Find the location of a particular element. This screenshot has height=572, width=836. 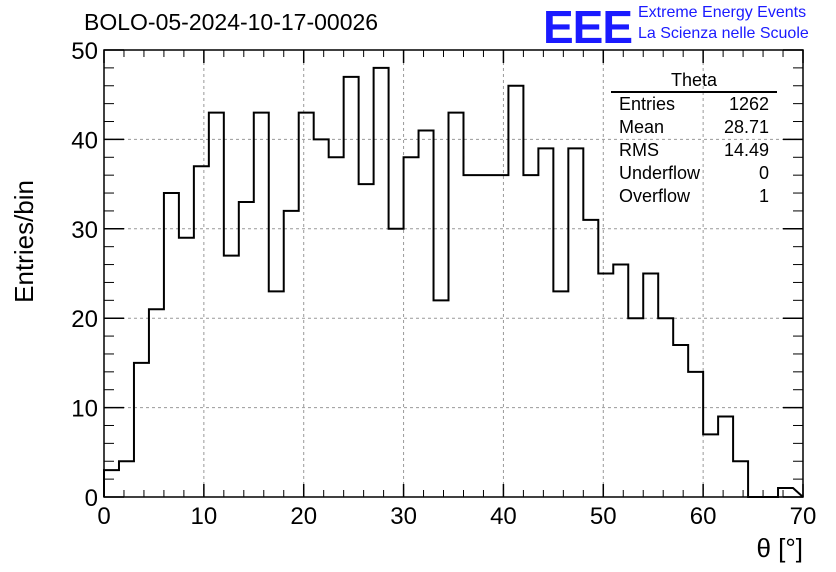

plot-title: BOLO-05-2024-10-17-00026 is located at coordinates (231, 22).